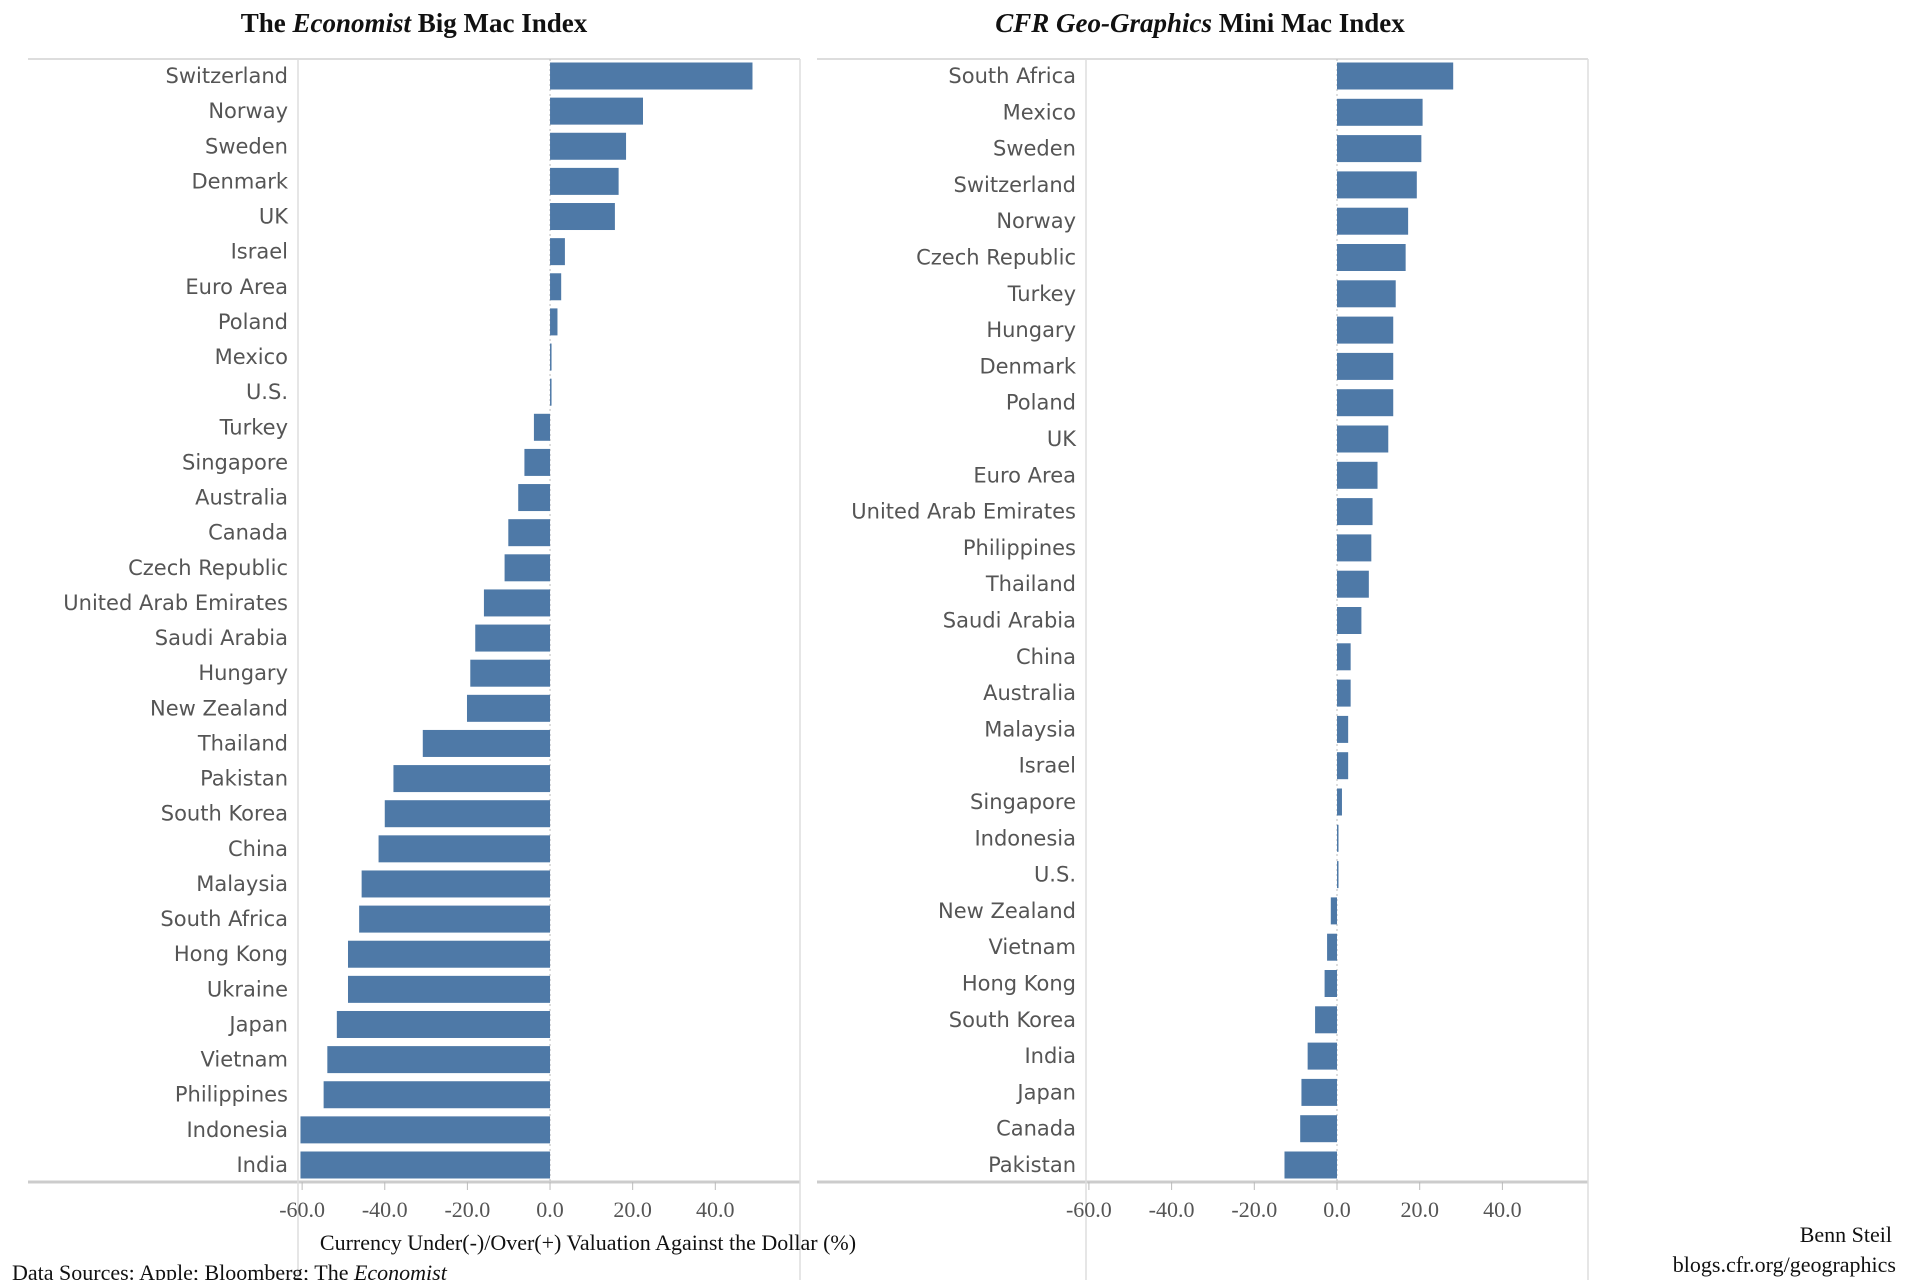 This screenshot has width=1920, height=1280. Describe the element at coordinates (1041, 403) in the screenshot. I see `category-label: Poland` at that location.